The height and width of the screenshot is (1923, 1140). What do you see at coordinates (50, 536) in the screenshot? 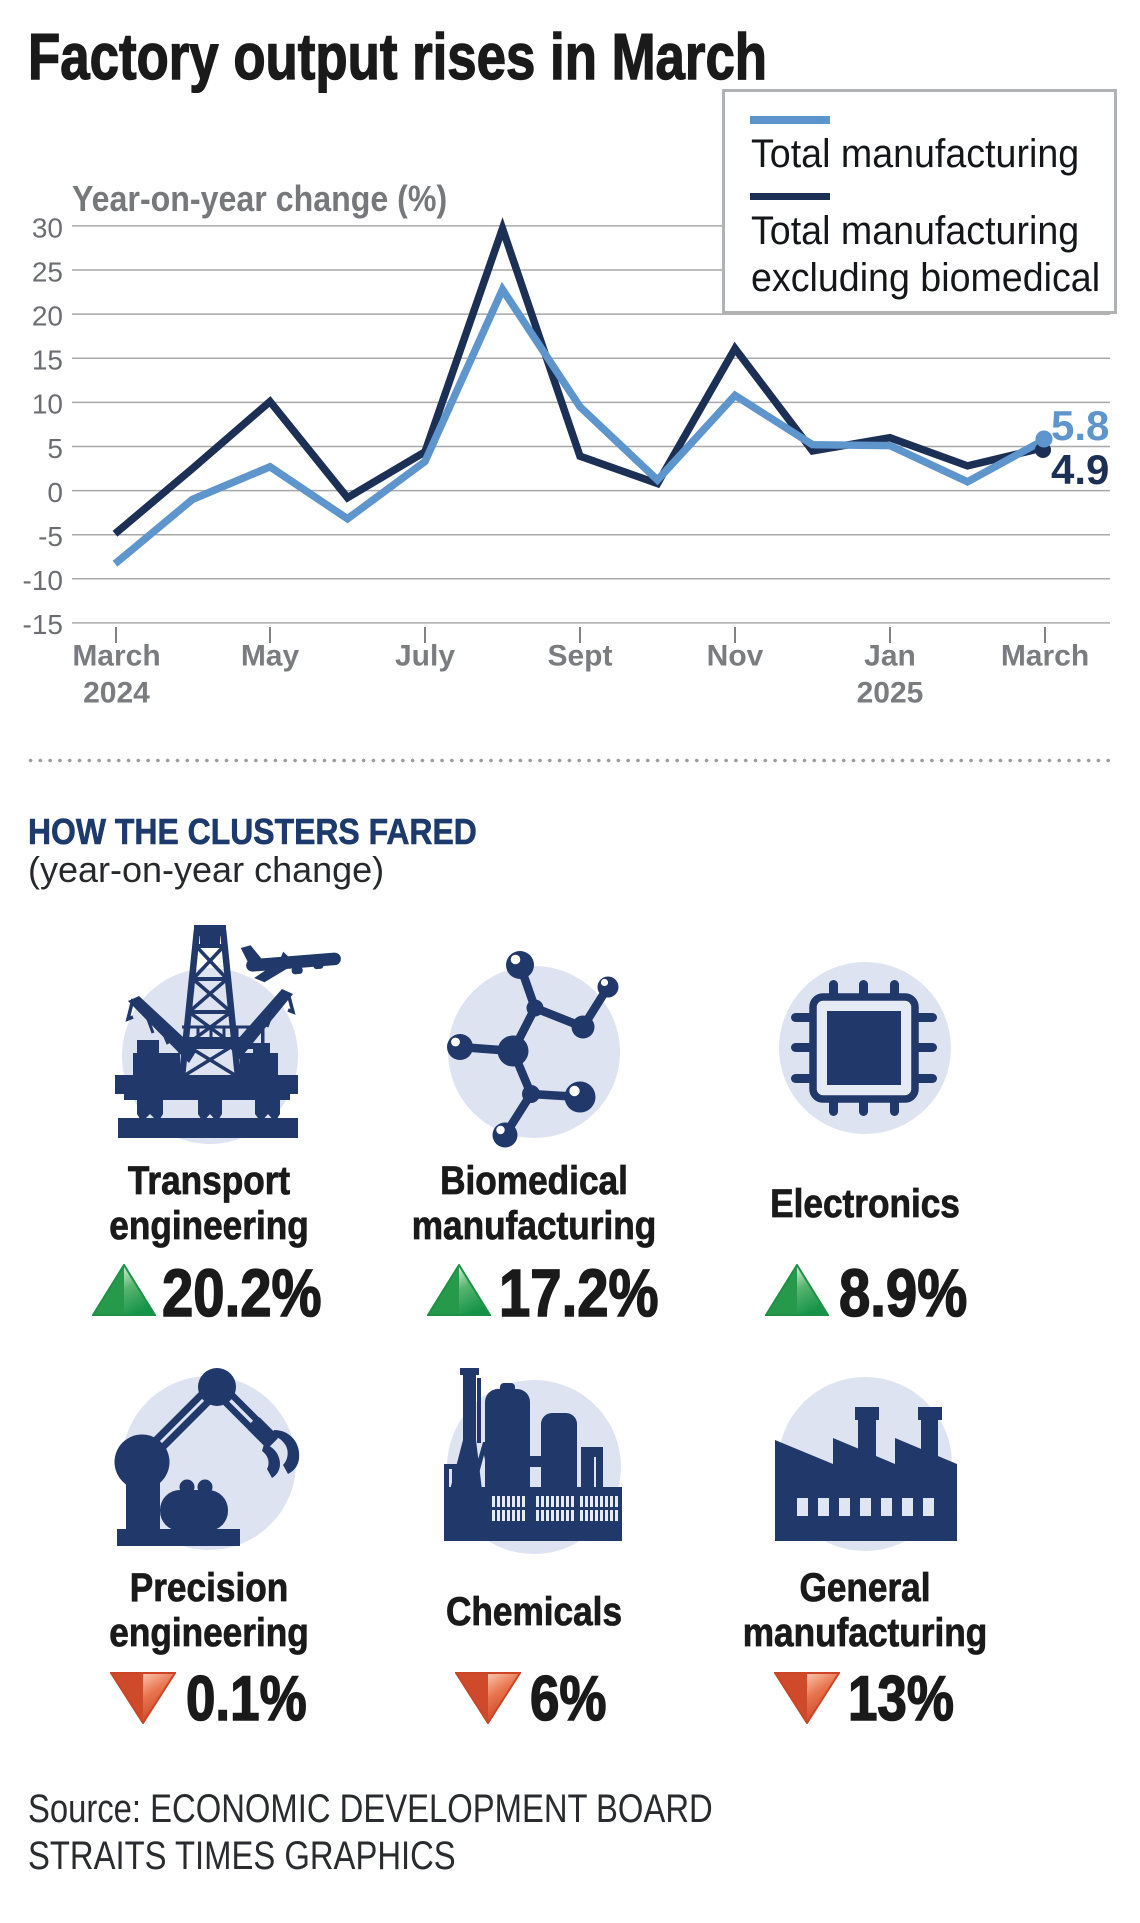
I see `svg-text: -5` at bounding box center [50, 536].